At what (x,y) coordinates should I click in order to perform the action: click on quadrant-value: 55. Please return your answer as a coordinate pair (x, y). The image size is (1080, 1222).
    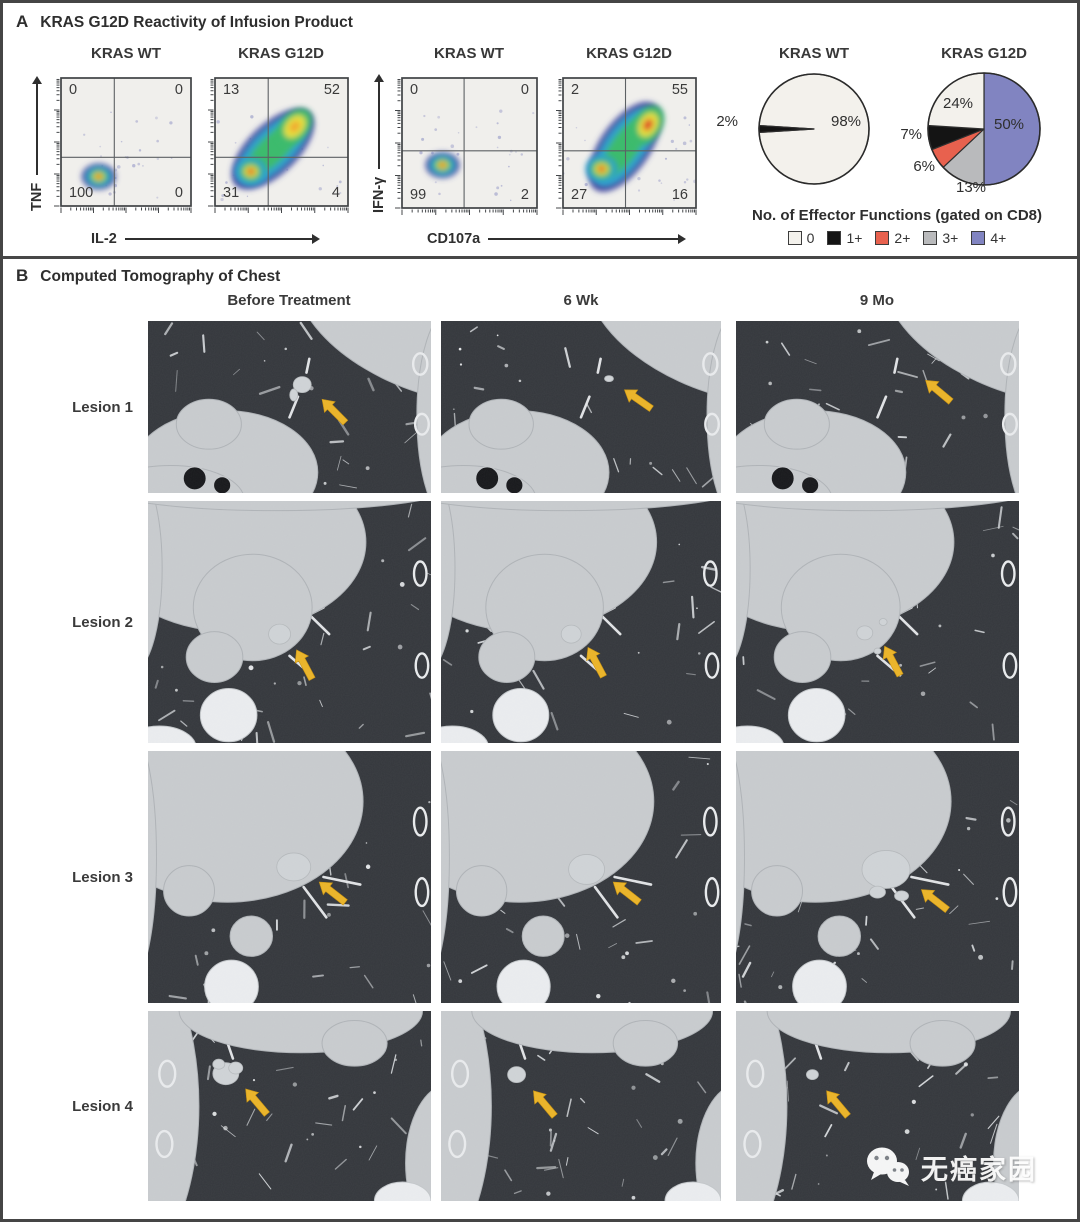
    Looking at the image, I should click on (679, 90).